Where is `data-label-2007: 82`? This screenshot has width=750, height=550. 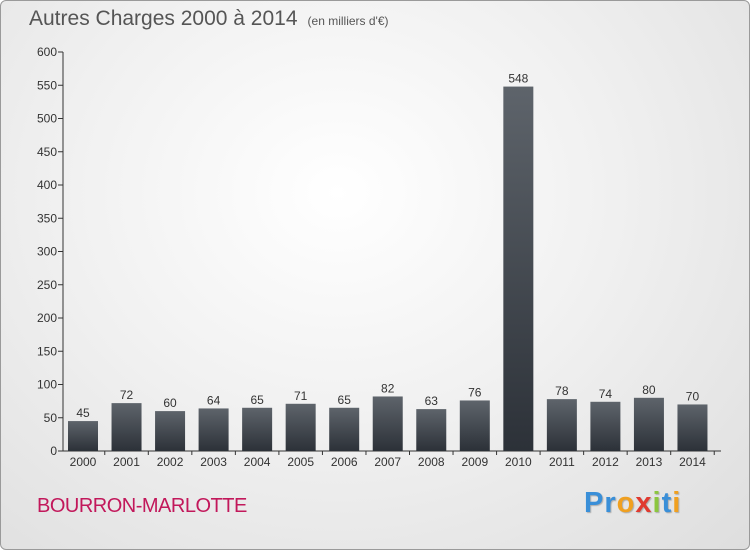
data-label-2007: 82 is located at coordinates (388, 388).